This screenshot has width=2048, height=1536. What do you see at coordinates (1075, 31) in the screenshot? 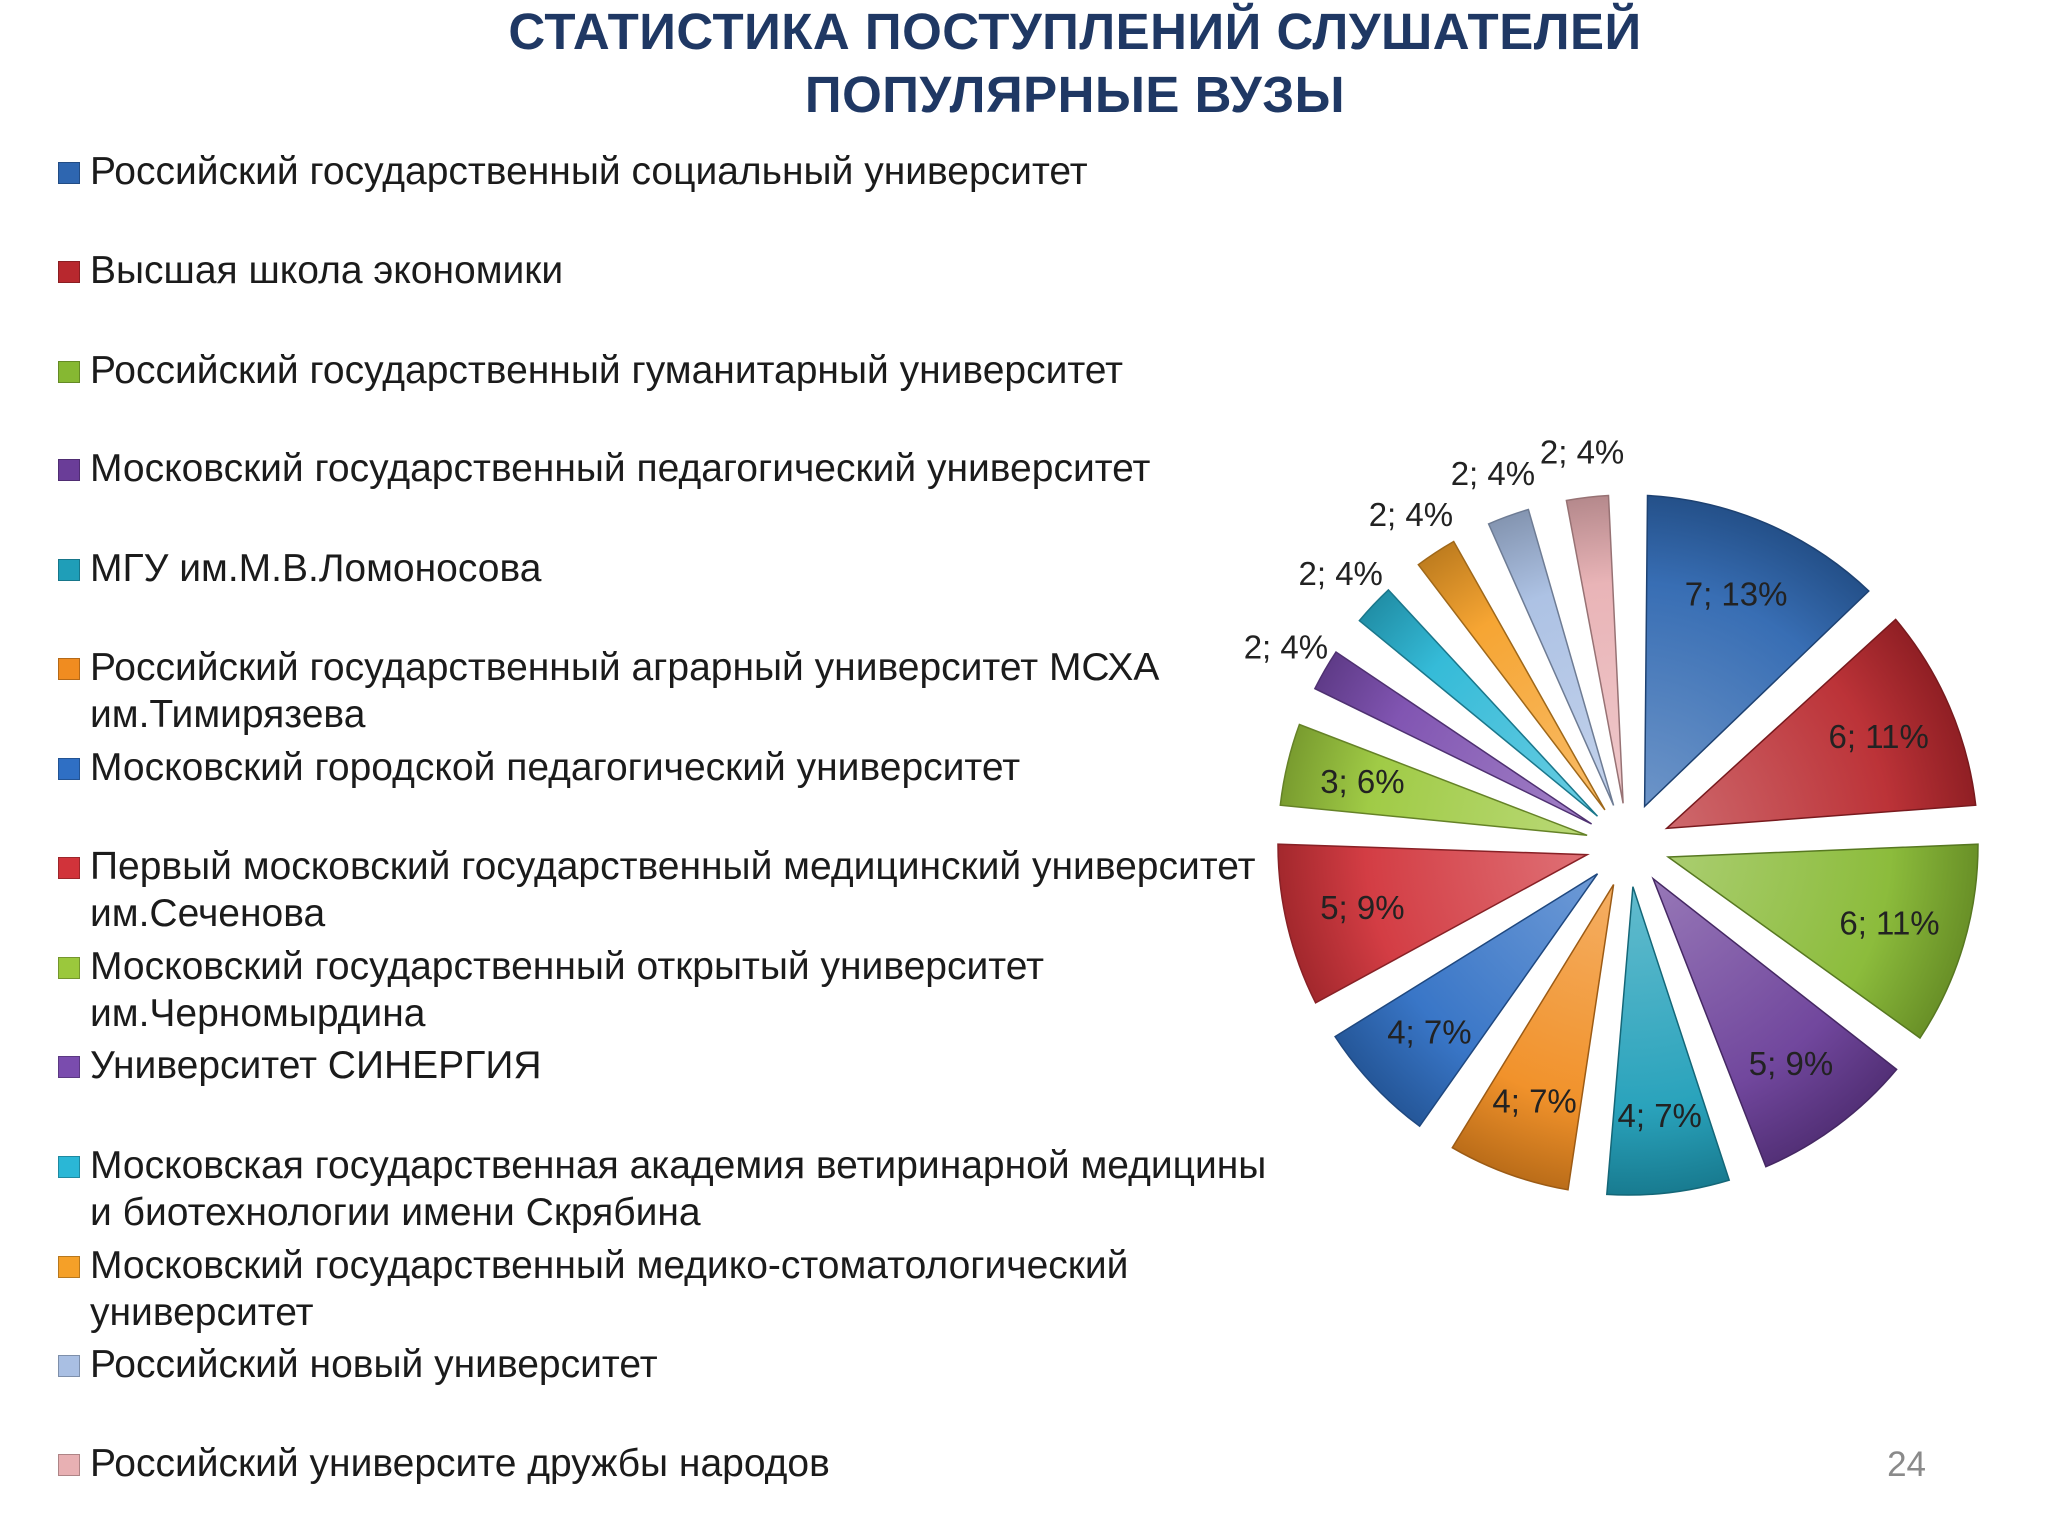
I see `title-line-1: СТАТИСТИКА ПОСТУПЛЕНИЙ СЛУШАТЕЛЕЙ` at bounding box center [1075, 31].